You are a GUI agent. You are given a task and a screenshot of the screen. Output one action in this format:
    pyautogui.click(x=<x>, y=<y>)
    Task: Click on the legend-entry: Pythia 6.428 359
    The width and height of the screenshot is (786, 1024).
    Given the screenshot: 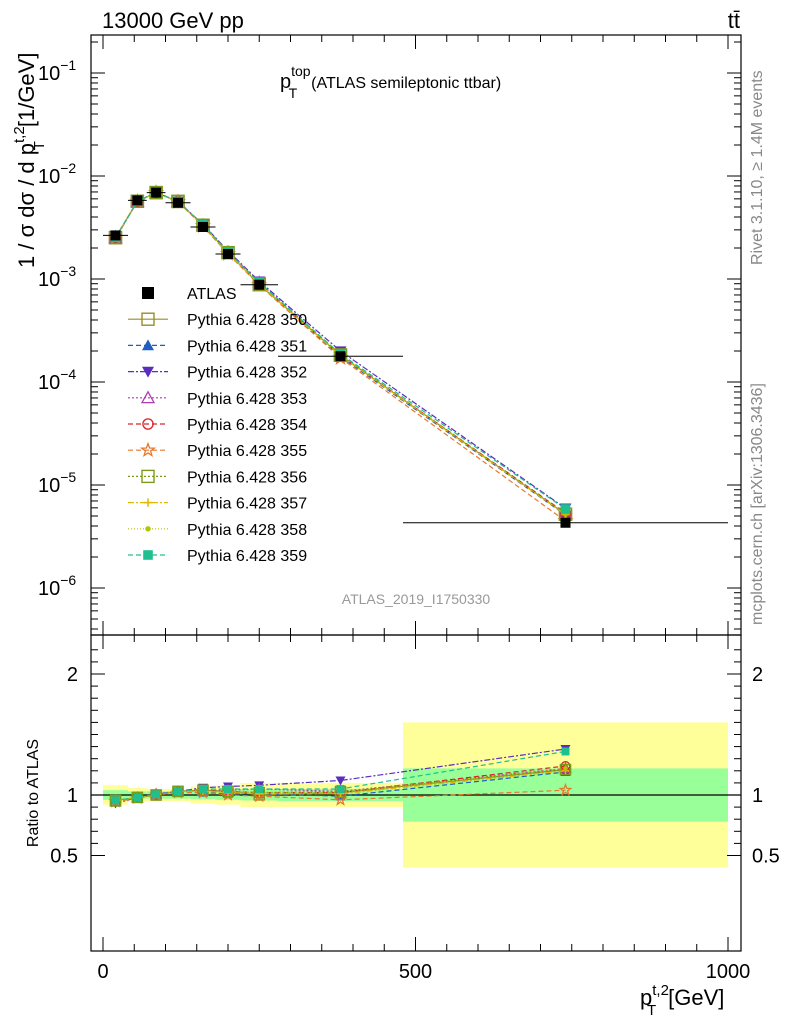 What is the action you would take?
    pyautogui.click(x=217, y=556)
    